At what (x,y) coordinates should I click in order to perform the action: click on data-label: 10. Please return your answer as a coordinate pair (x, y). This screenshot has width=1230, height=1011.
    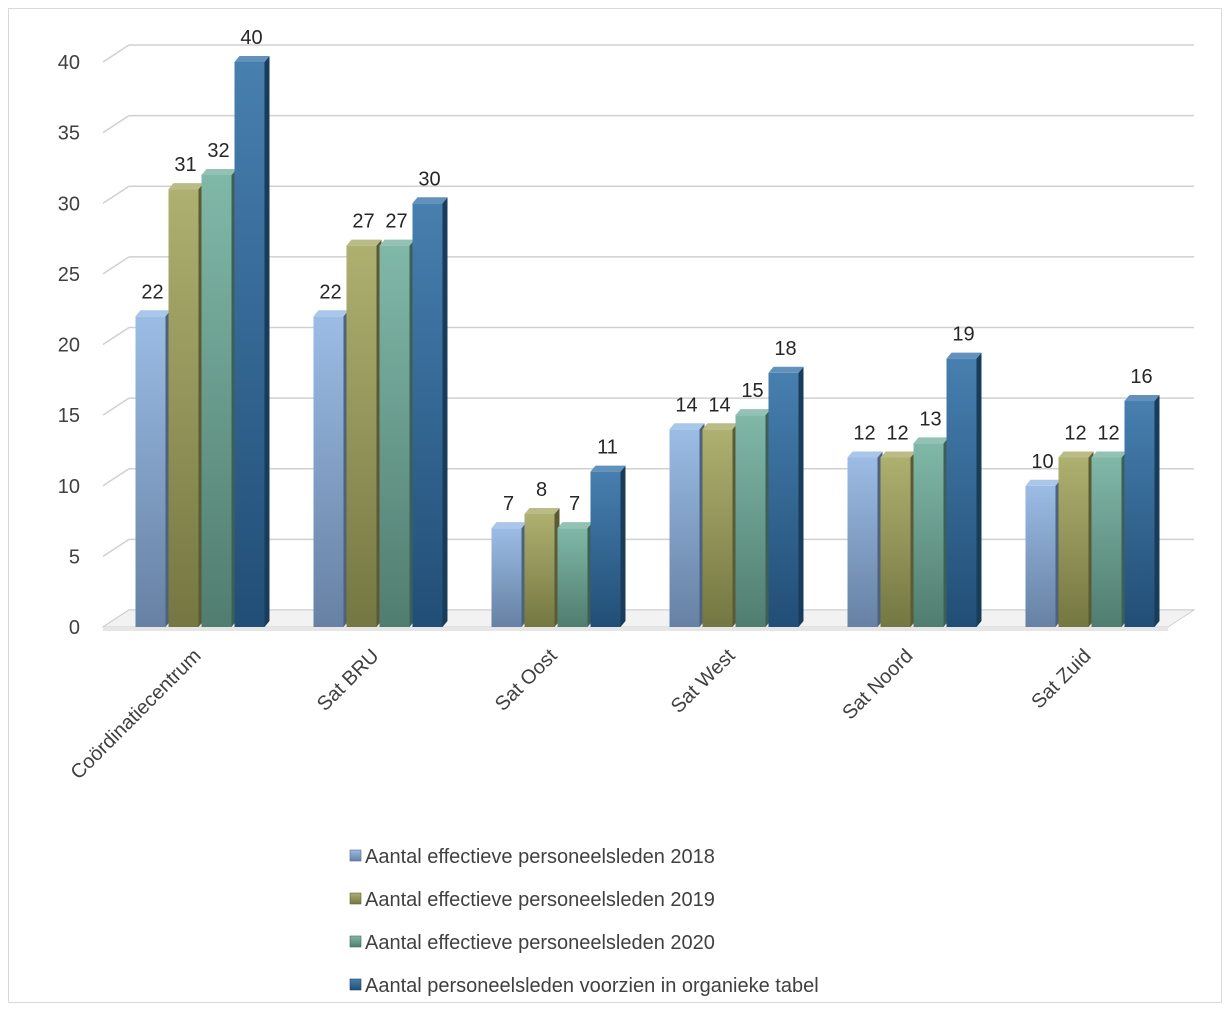
    Looking at the image, I should click on (1042, 462).